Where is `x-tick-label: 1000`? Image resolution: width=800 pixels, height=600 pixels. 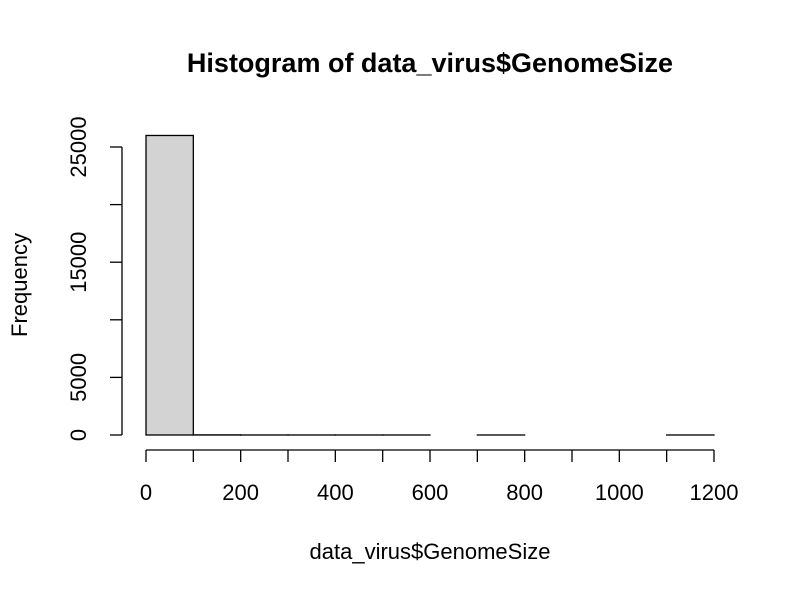 x-tick-label: 1000 is located at coordinates (619, 492).